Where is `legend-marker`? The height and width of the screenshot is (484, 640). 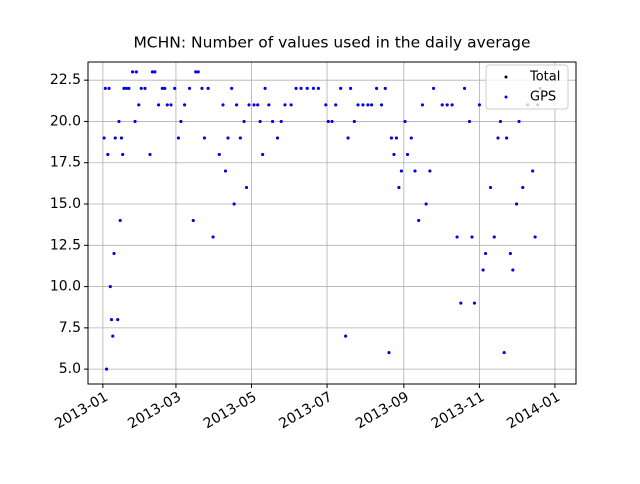 legend-marker is located at coordinates (506, 97).